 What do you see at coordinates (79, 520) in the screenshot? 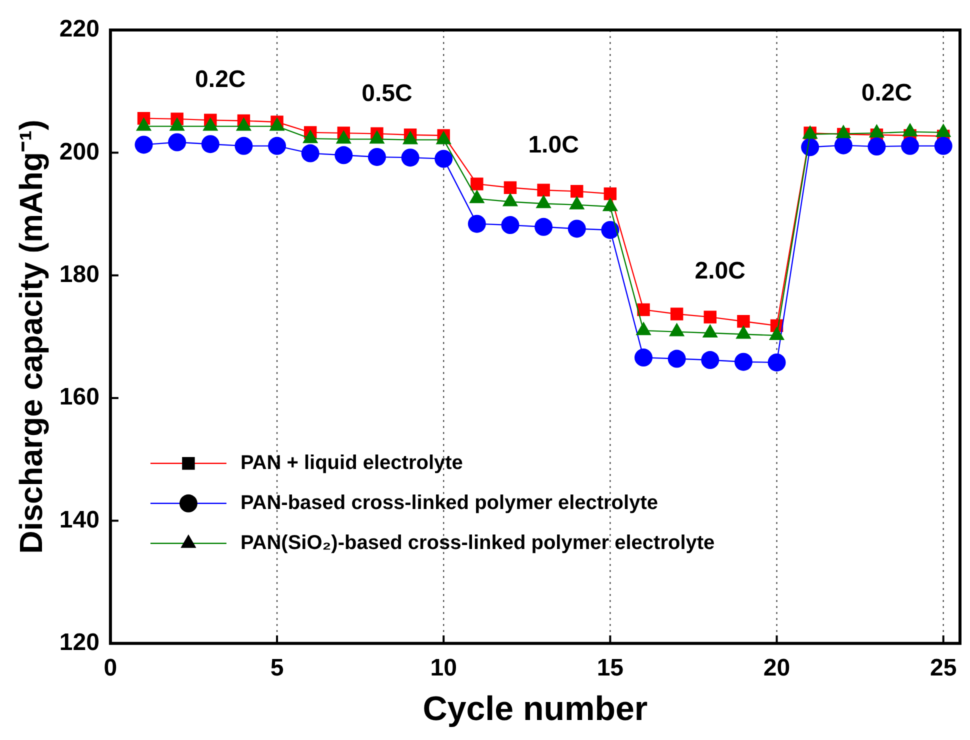
I see `y-tick-label: 140` at bounding box center [79, 520].